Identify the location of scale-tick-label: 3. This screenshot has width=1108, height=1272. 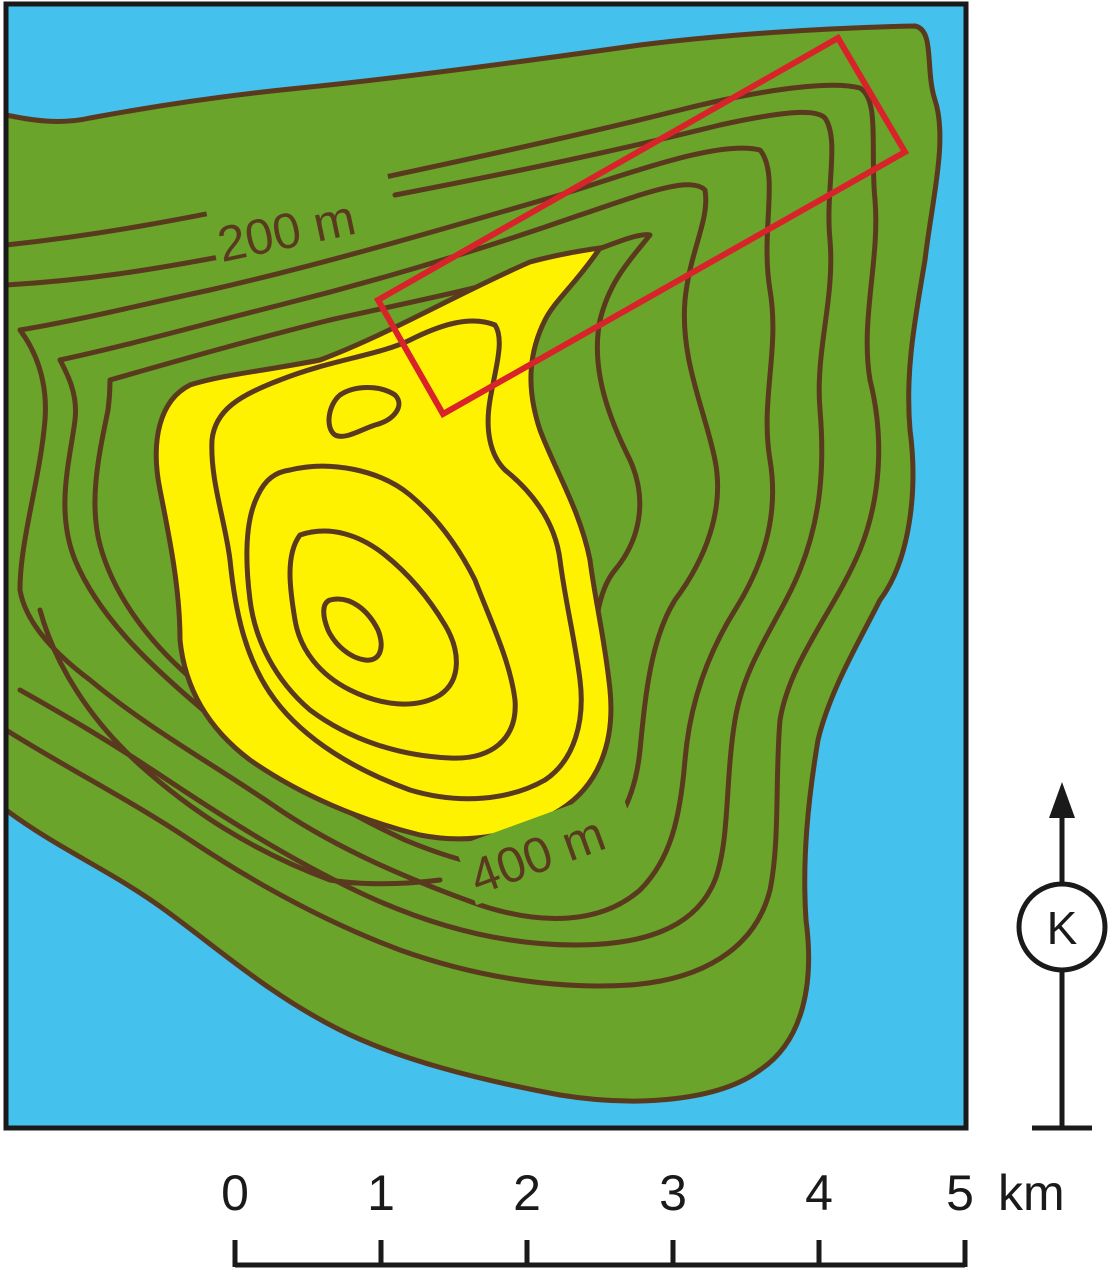
(673, 1193).